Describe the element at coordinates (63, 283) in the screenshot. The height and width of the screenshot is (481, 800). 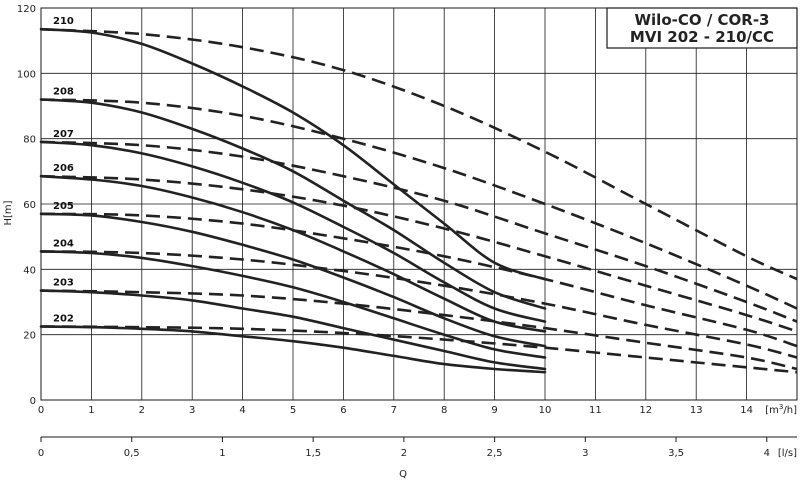
I see `series-label-203: 203` at that location.